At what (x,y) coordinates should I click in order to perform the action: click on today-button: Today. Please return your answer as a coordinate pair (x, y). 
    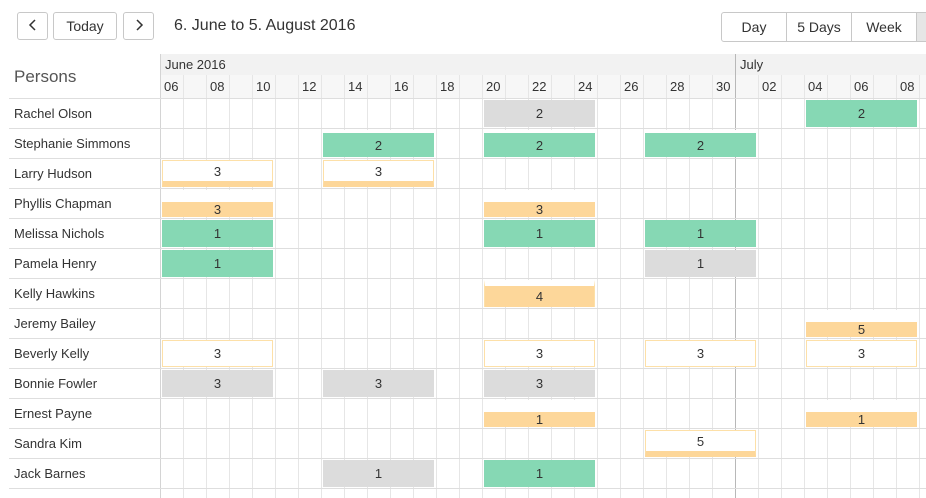
    Looking at the image, I should click on (85, 26).